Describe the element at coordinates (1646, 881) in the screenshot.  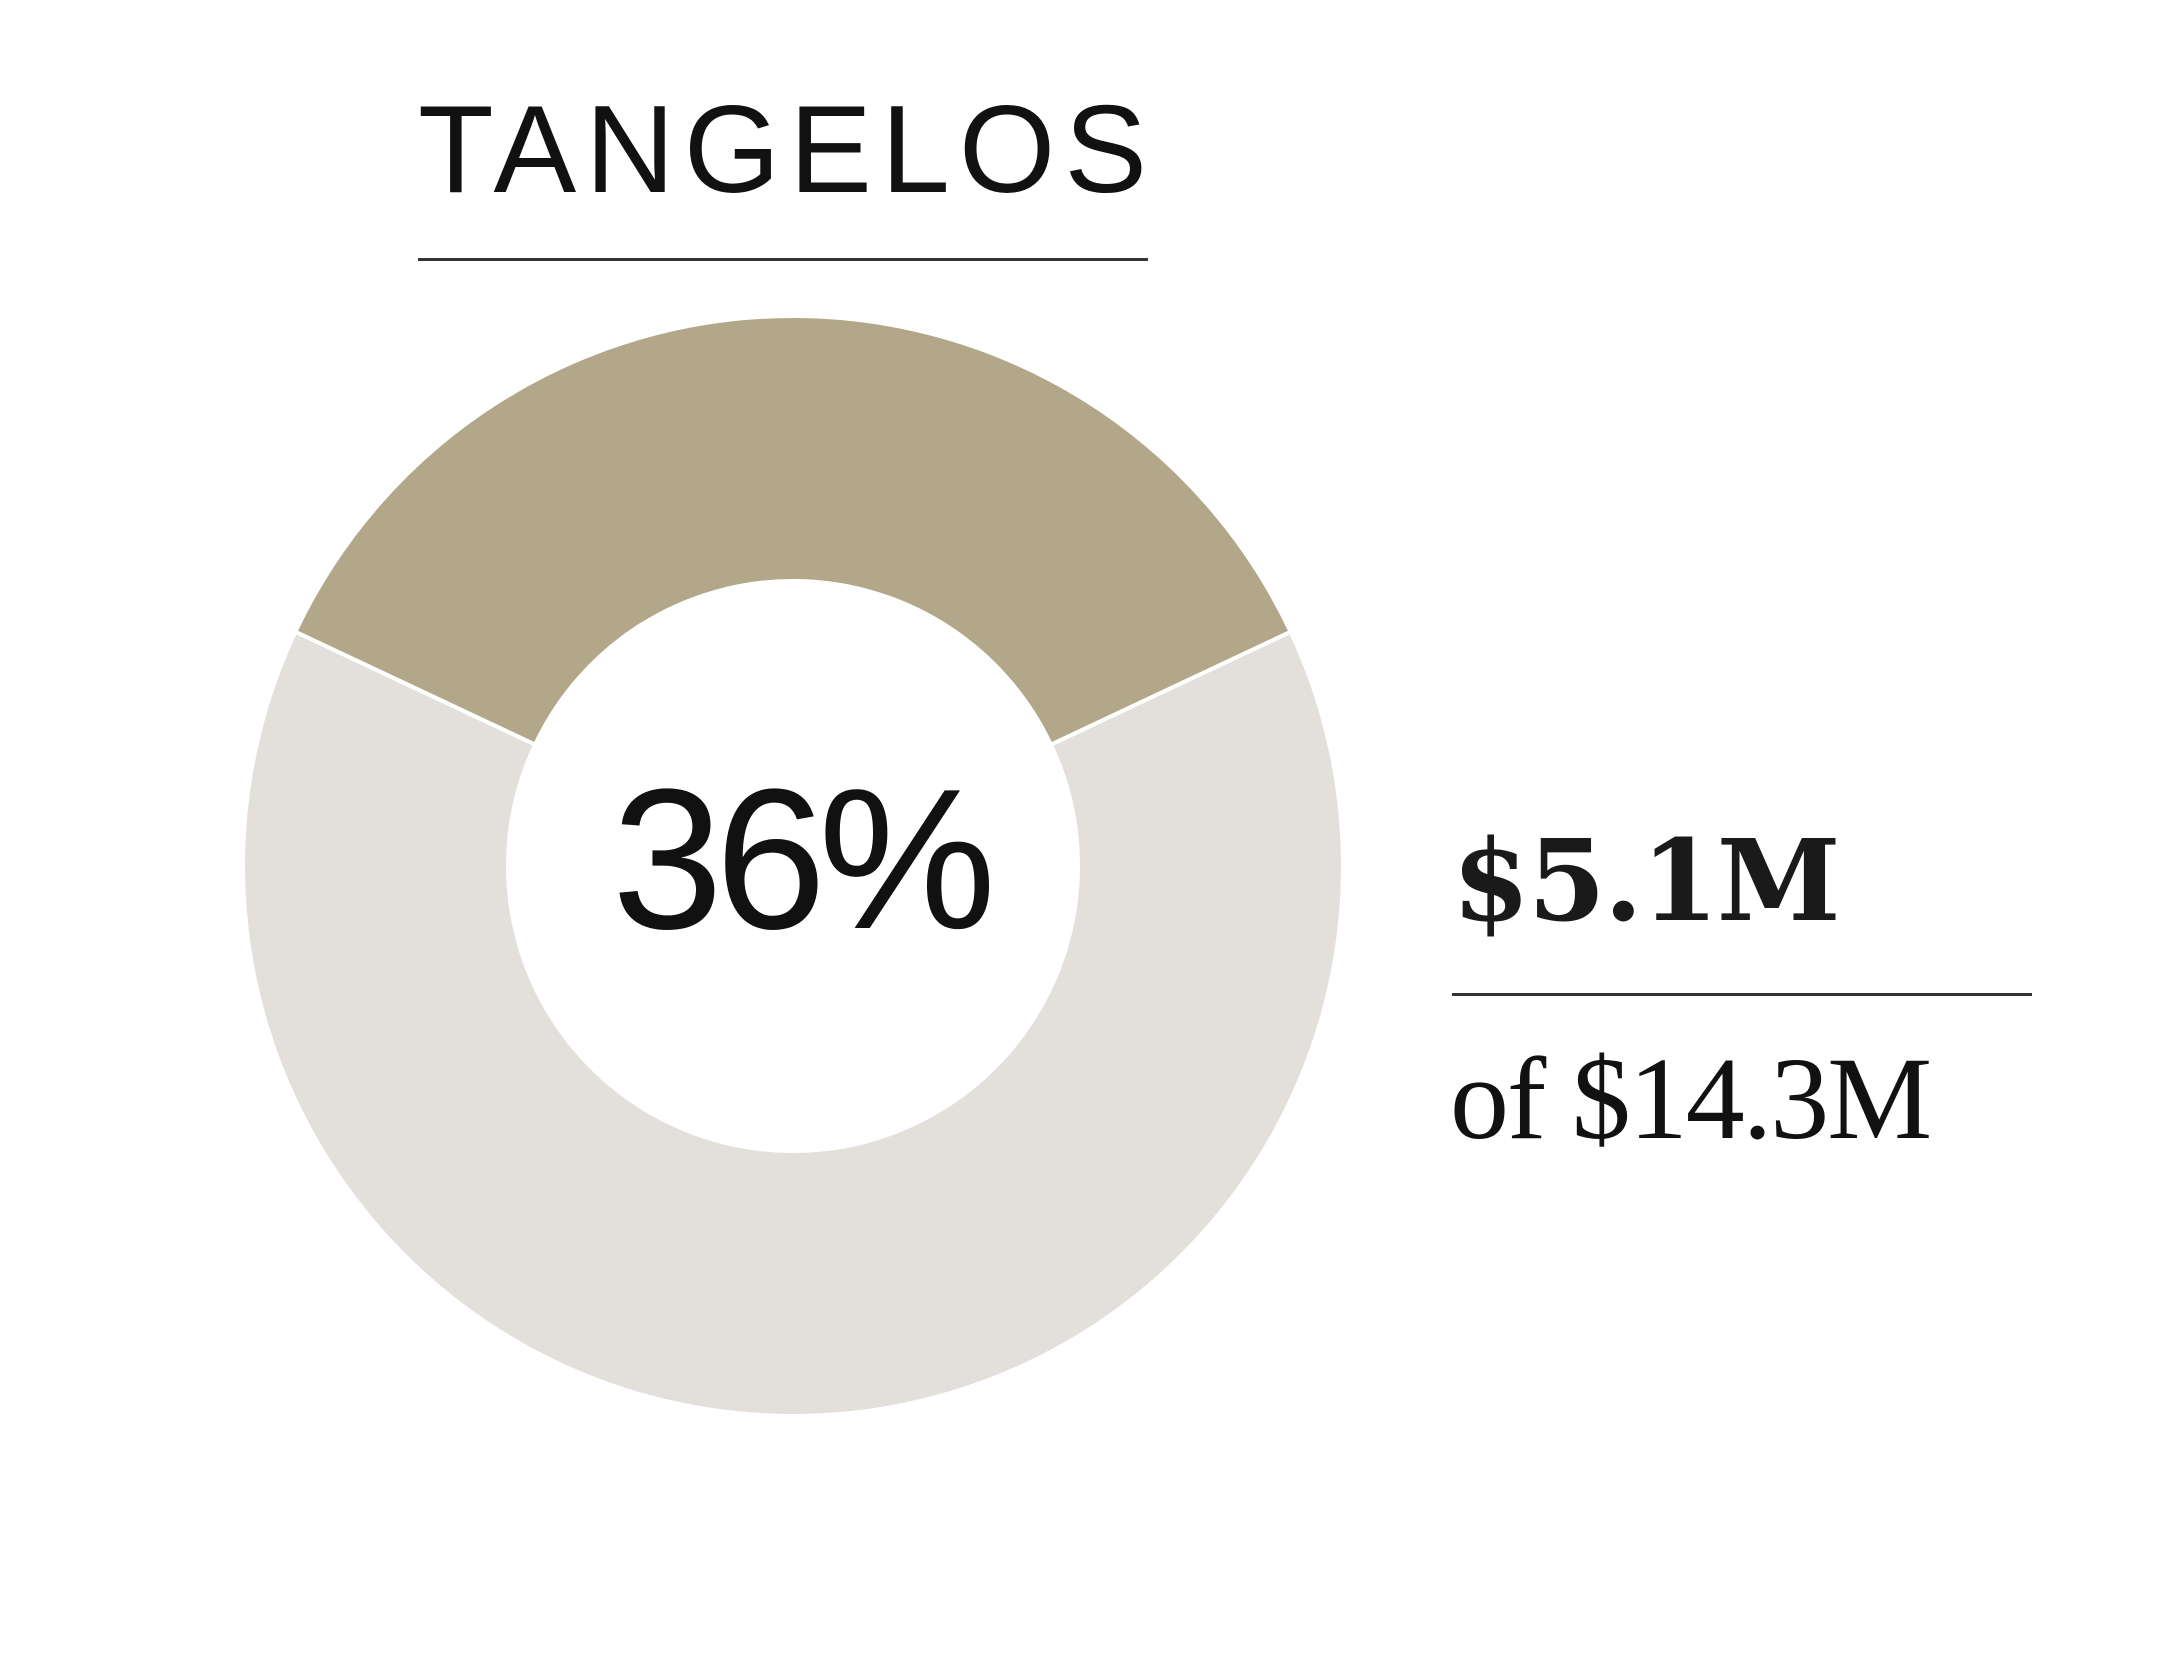
I see `amount-label: $5.1M` at that location.